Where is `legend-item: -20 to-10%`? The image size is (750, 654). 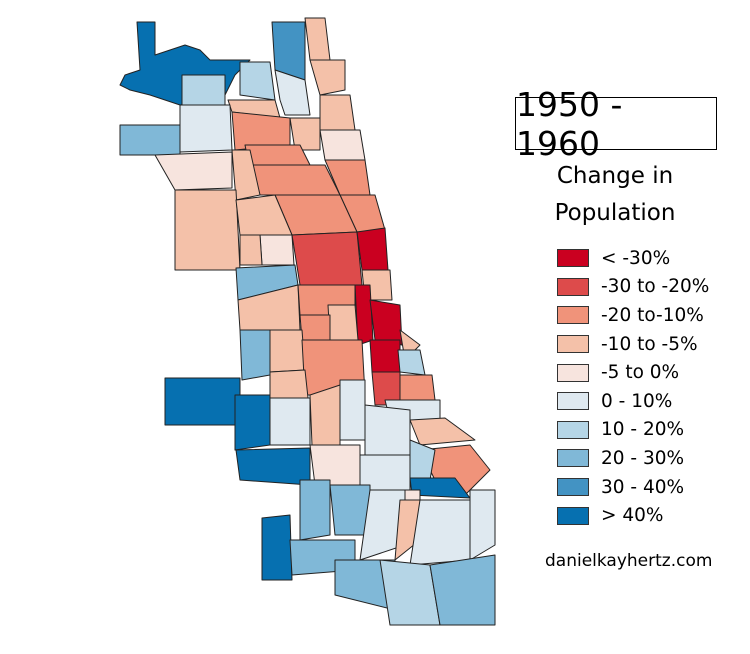 legend-item: -20 to-10% is located at coordinates (633, 315).